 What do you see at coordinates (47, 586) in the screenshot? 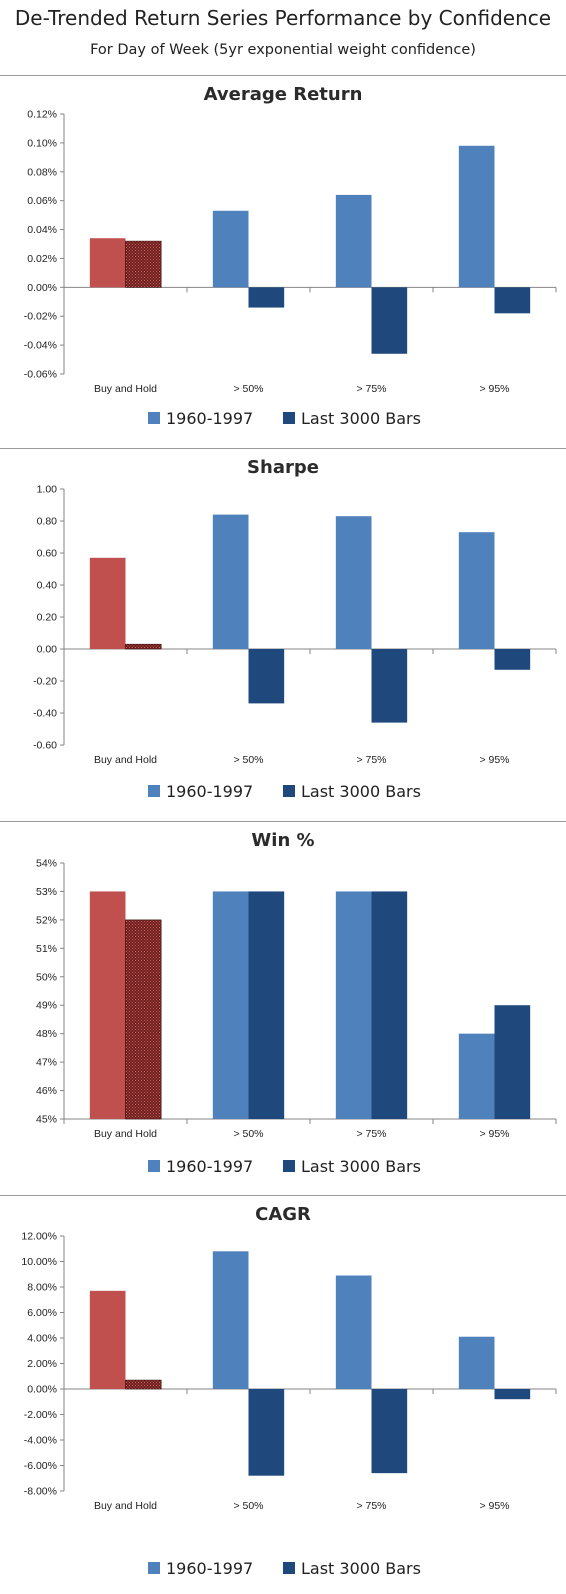
I see `y-tick-label: 0.40` at bounding box center [47, 586].